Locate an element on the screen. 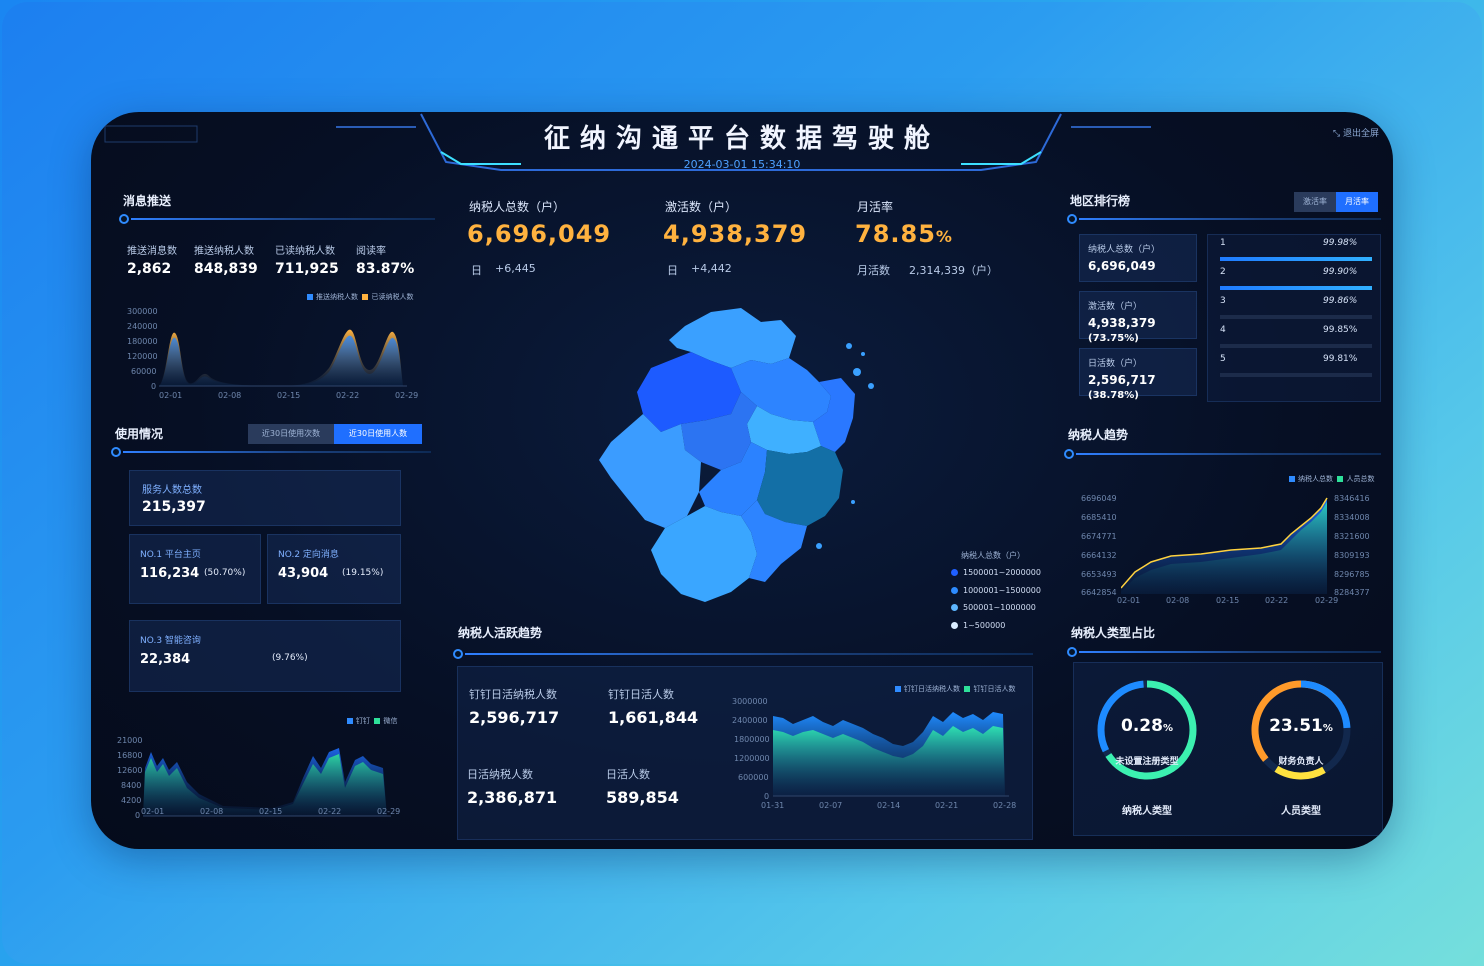 The height and width of the screenshot is (966, 1484). stat-value: 2,386,871 is located at coordinates (512, 797).